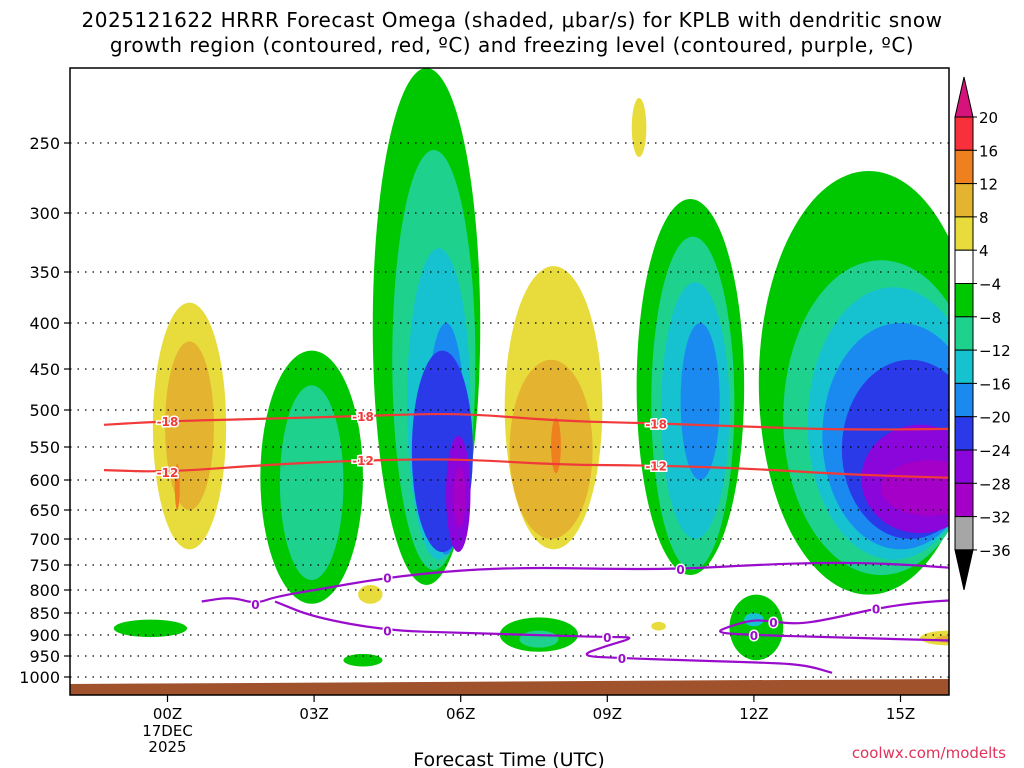 The image size is (1024, 768). I want to click on x-tick-label-15Z: 15Z, so click(900, 714).